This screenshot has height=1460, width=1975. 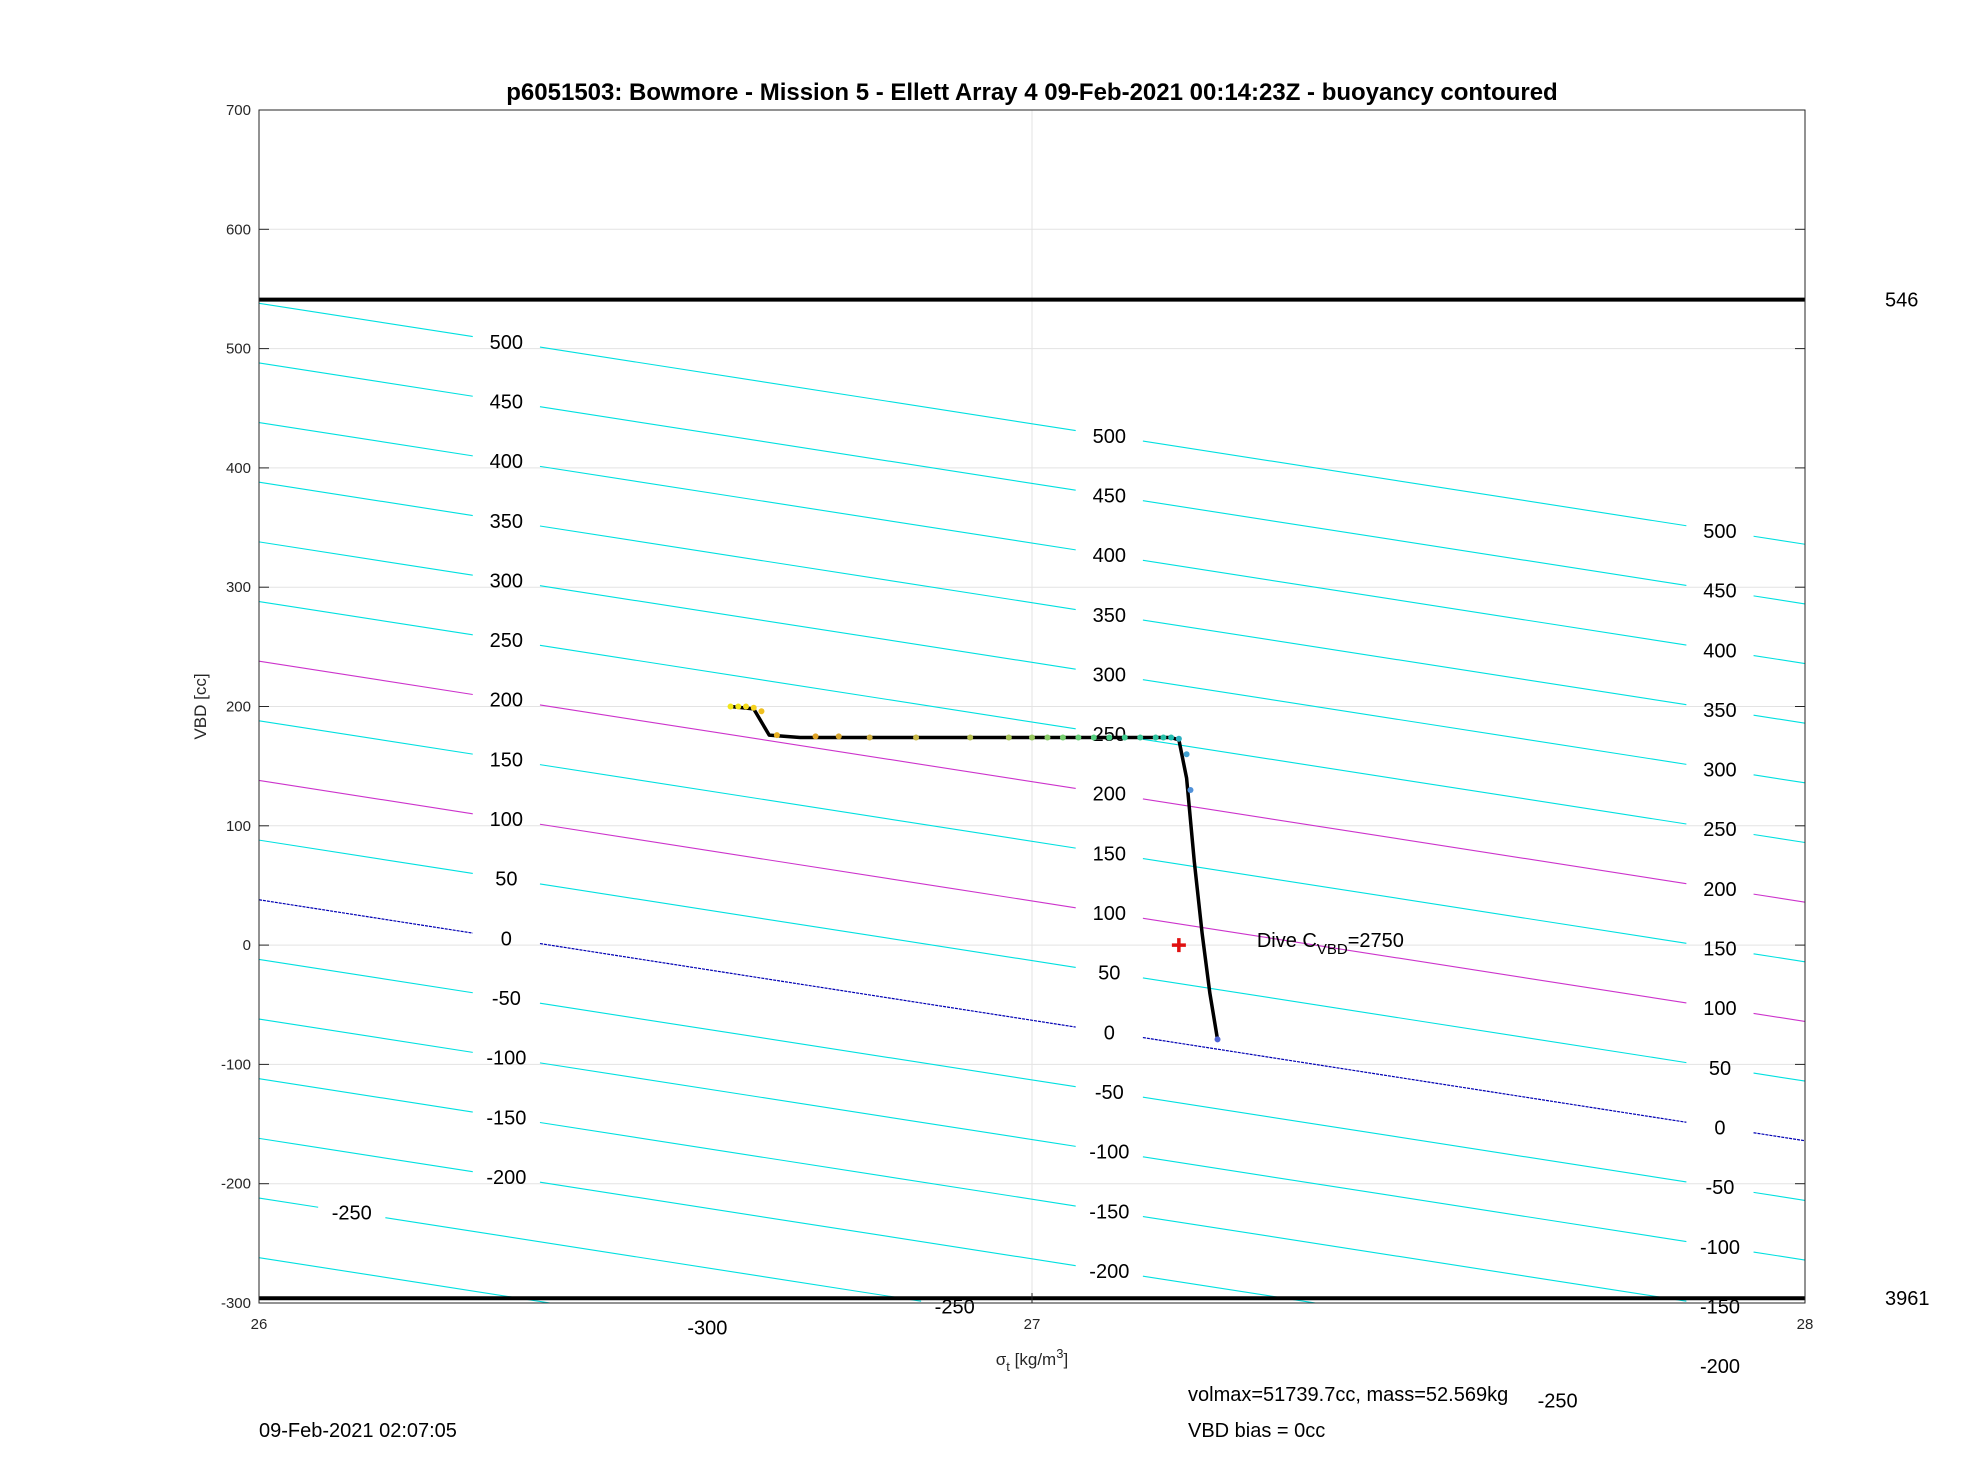 I want to click on y-tick-label: 500, so click(x=238, y=349).